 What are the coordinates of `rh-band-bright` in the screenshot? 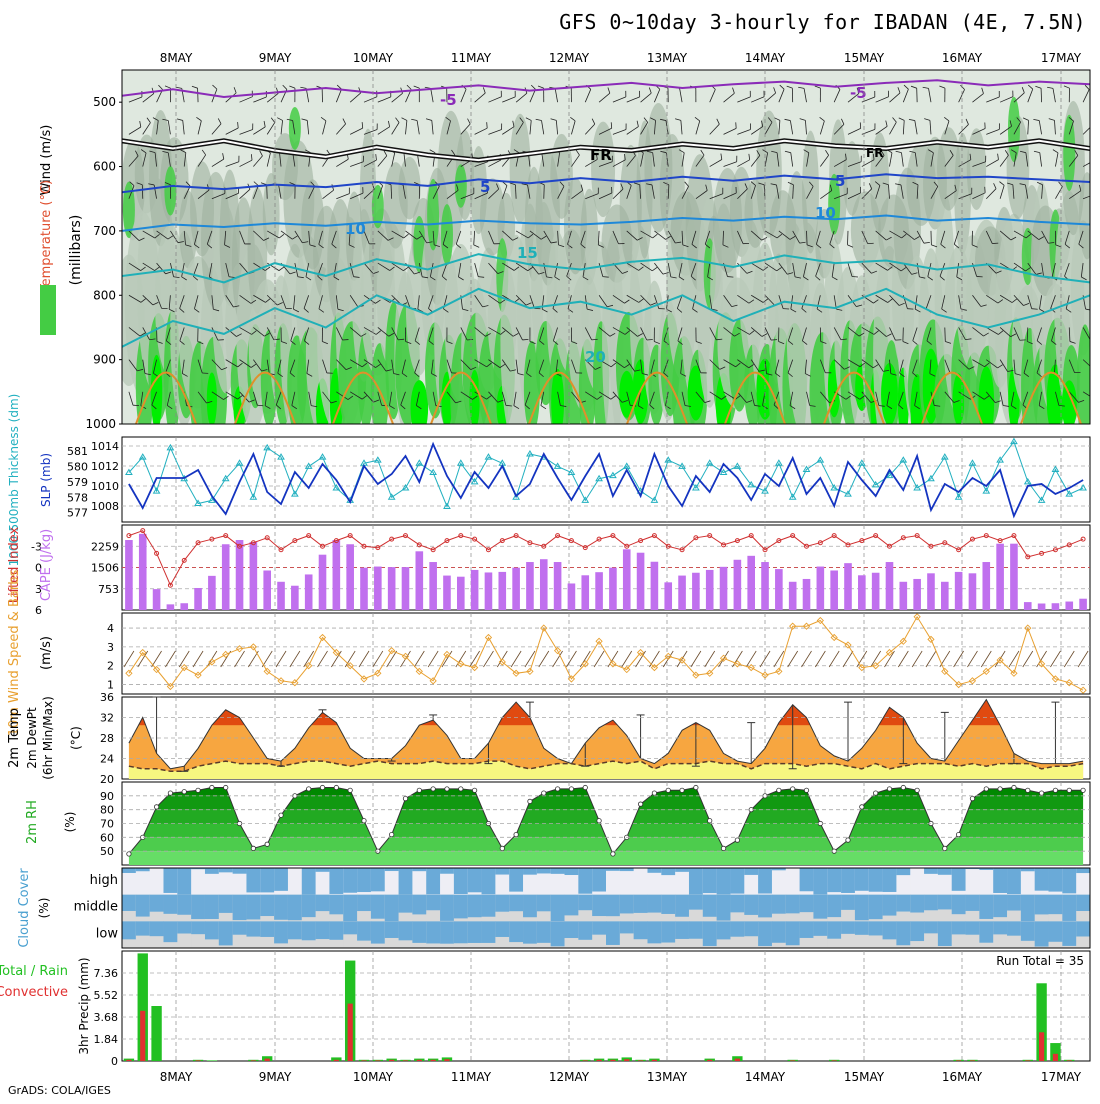 It's located at (212, 399).